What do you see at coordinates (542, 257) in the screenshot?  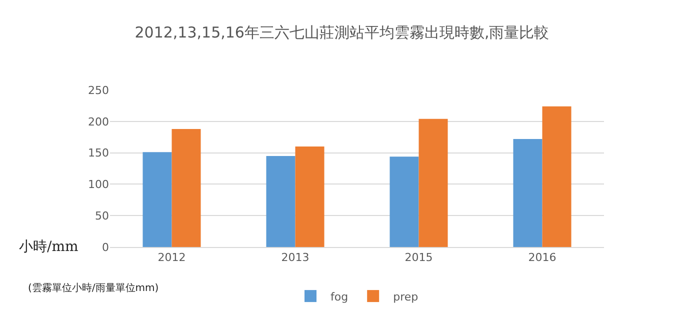 I see `x-tick-label: 2016` at bounding box center [542, 257].